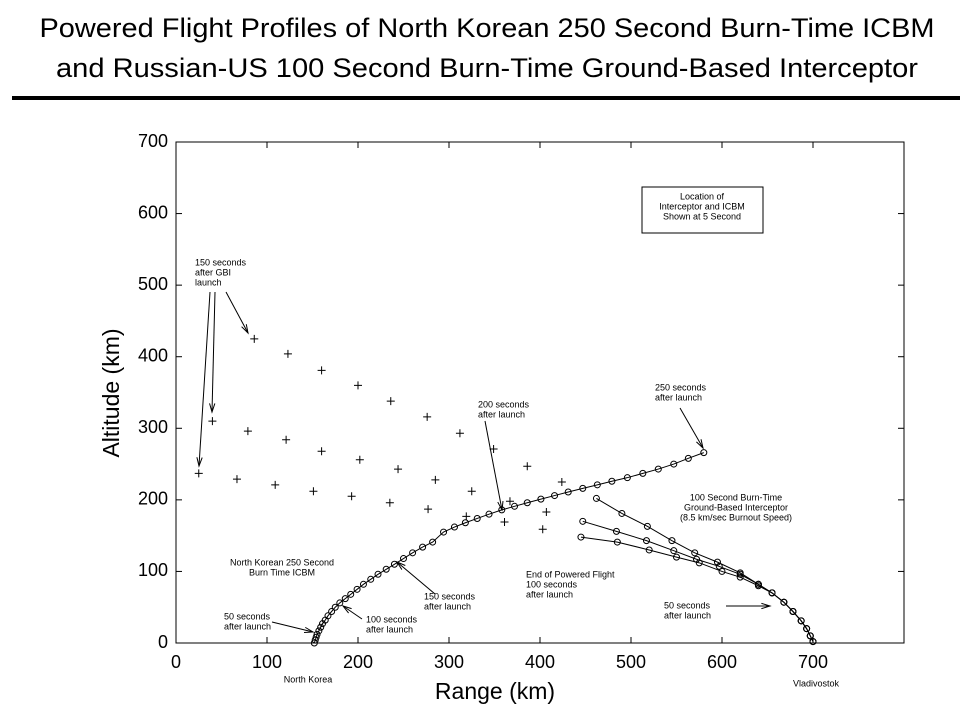  What do you see at coordinates (495, 691) in the screenshot?
I see `x-axis-label: Range (km)` at bounding box center [495, 691].